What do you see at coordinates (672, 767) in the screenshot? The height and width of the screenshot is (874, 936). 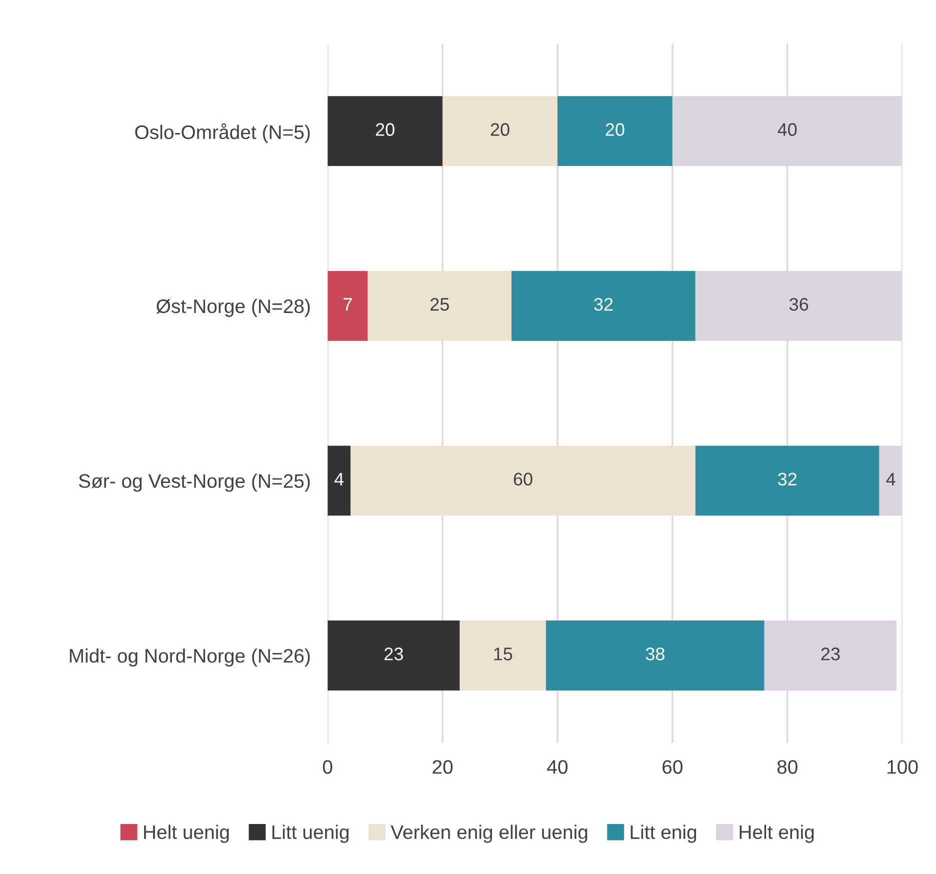 I see `x-tick-label: 60` at bounding box center [672, 767].